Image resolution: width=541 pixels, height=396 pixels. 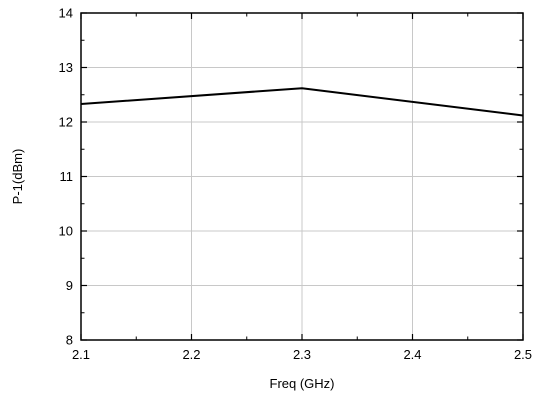 I want to click on y-tick-label: 14, so click(x=66, y=13).